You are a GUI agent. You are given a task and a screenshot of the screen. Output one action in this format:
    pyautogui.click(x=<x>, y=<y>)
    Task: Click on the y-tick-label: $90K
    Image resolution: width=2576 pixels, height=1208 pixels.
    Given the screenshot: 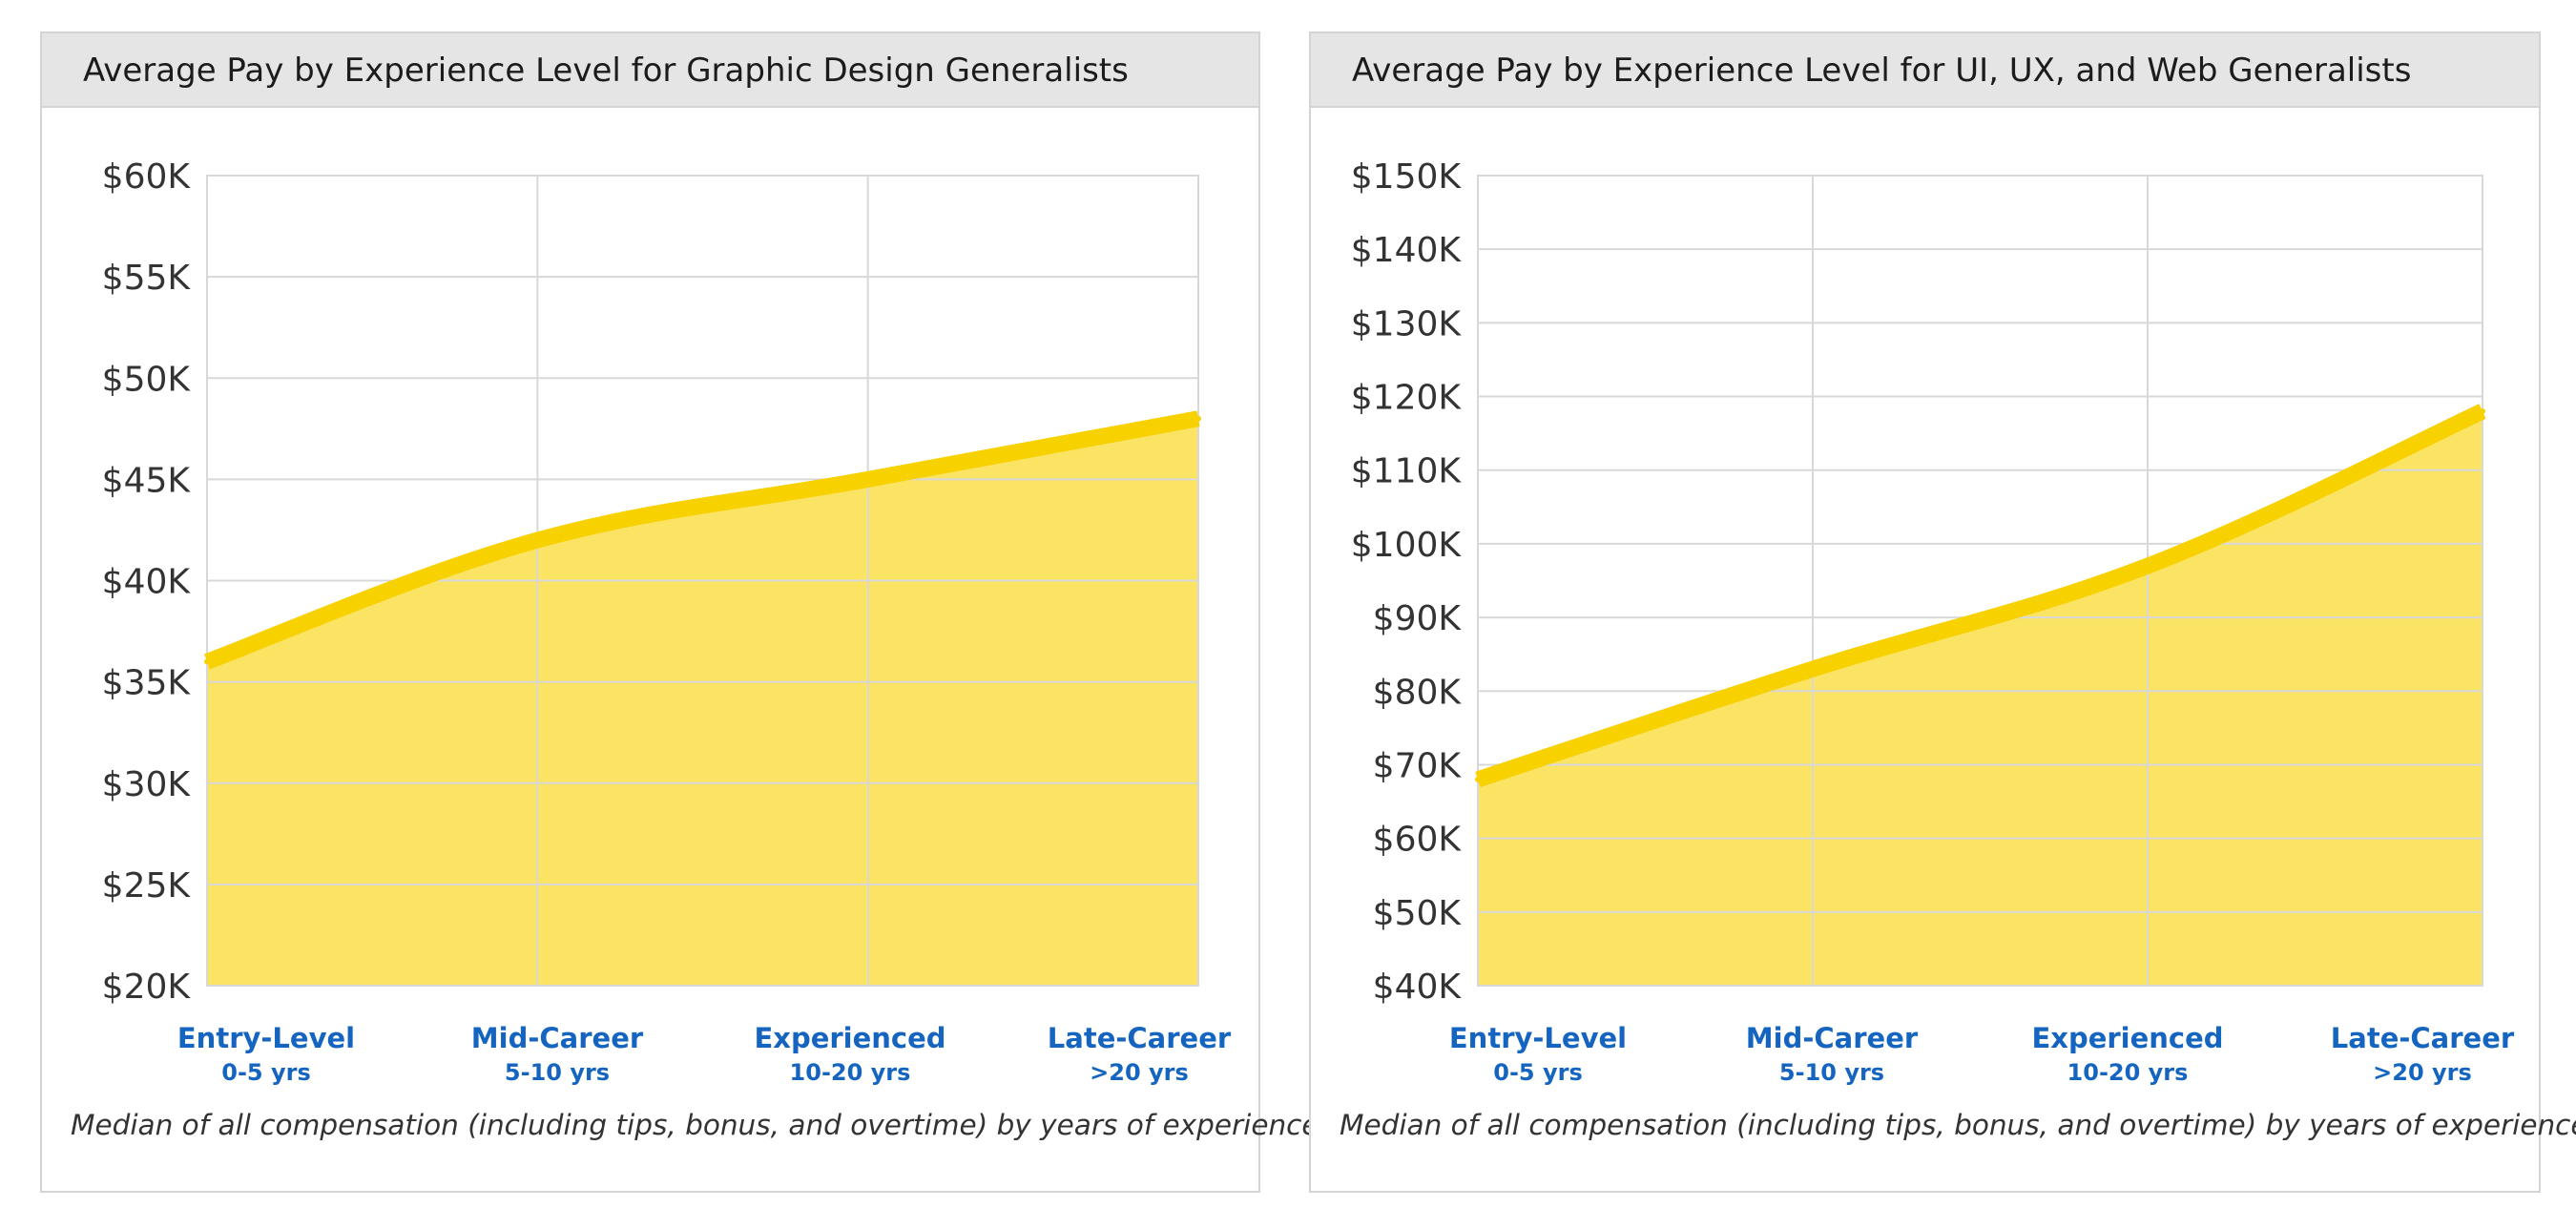 What is the action you would take?
    pyautogui.click(x=1418, y=618)
    